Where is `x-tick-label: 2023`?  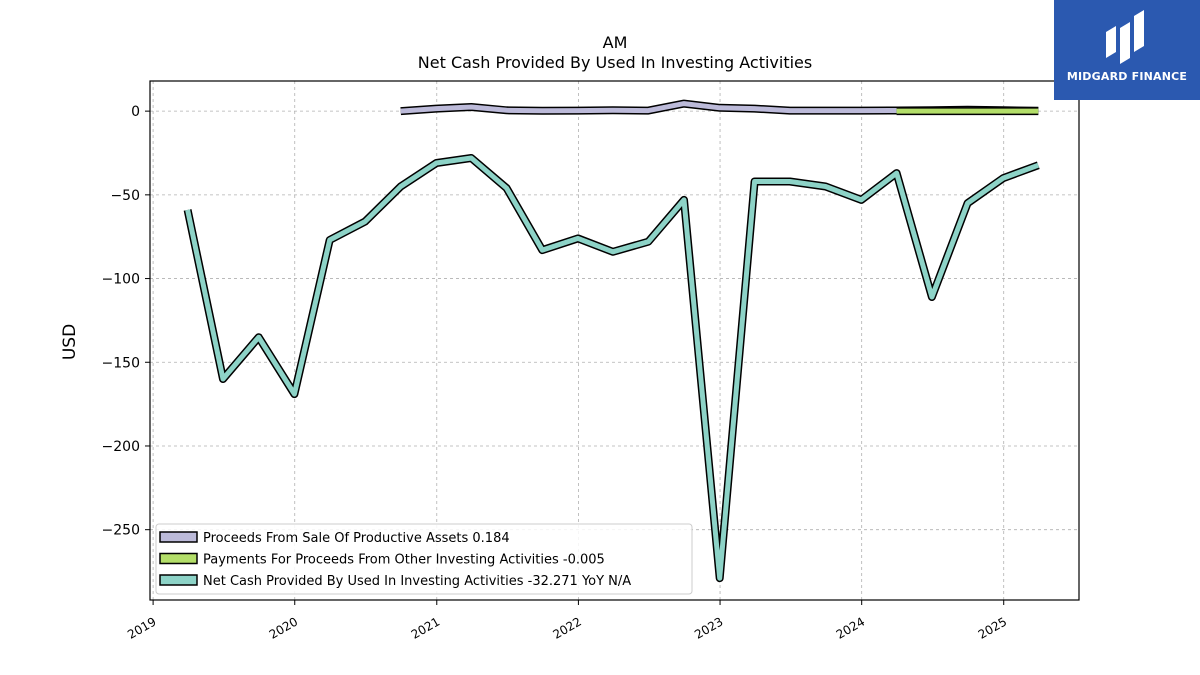 x-tick-label: 2023 is located at coordinates (708, 627).